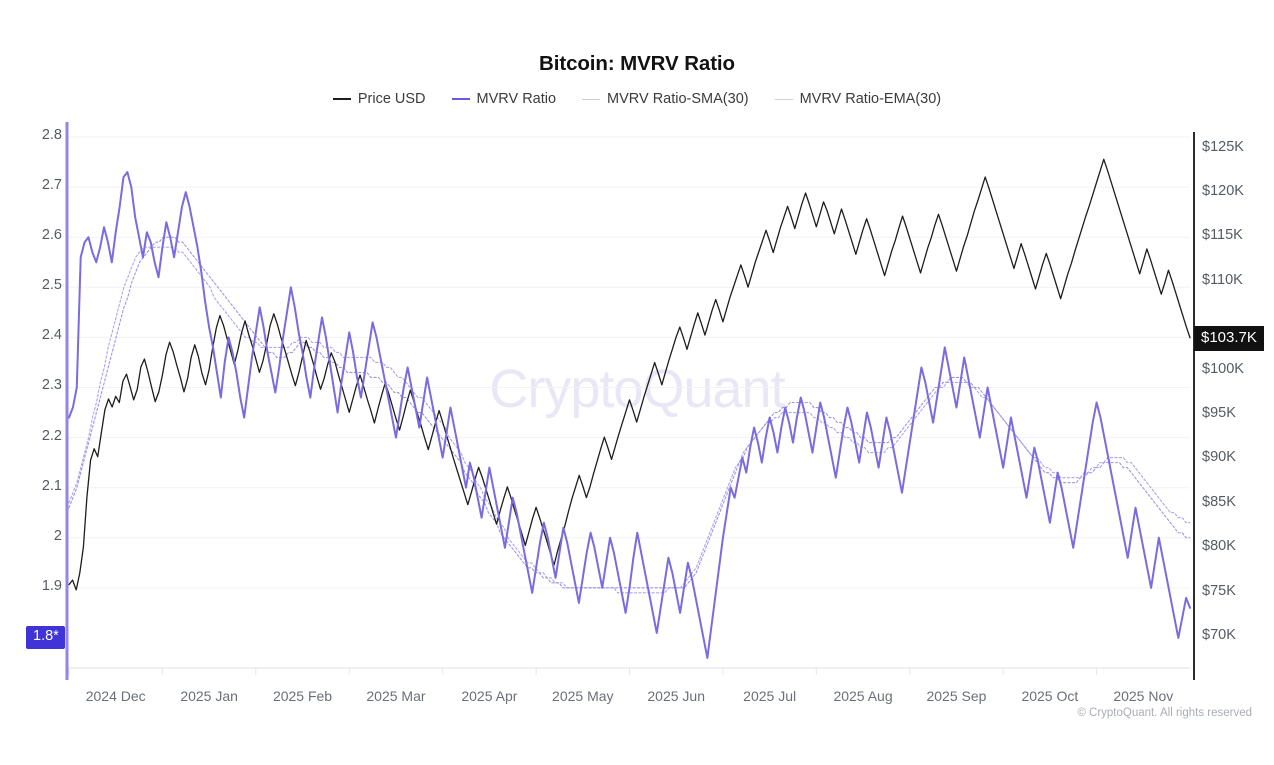 This screenshot has width=1274, height=765. I want to click on left-axis-highlight-badge: 1.8*, so click(45, 637).